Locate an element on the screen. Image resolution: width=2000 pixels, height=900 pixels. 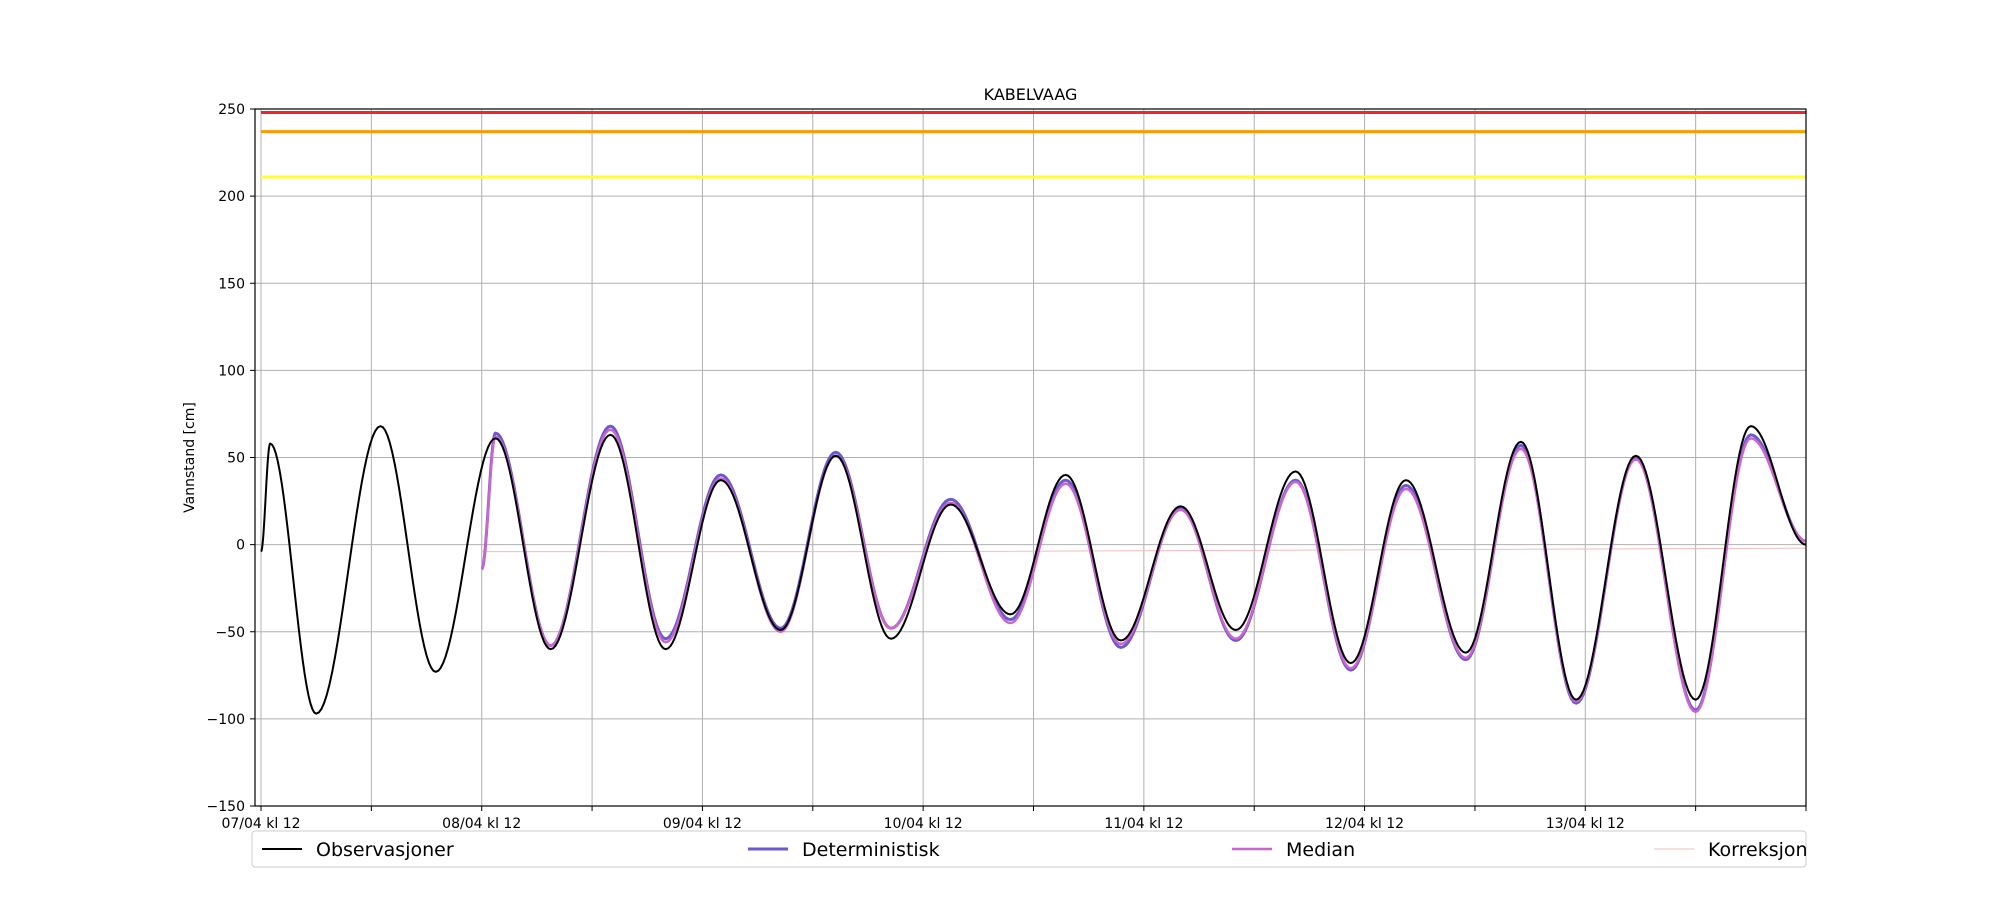
x-tick-label: 07/04 kl 12 is located at coordinates (260, 824).